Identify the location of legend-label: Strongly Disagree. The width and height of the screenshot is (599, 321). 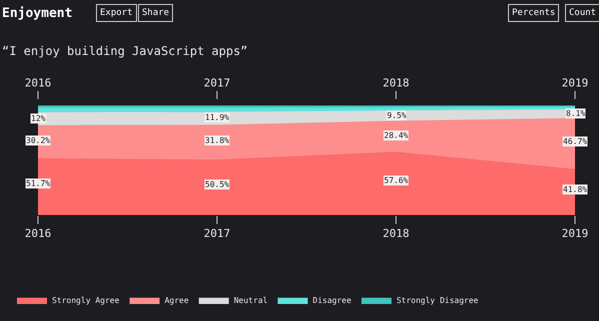
(437, 301).